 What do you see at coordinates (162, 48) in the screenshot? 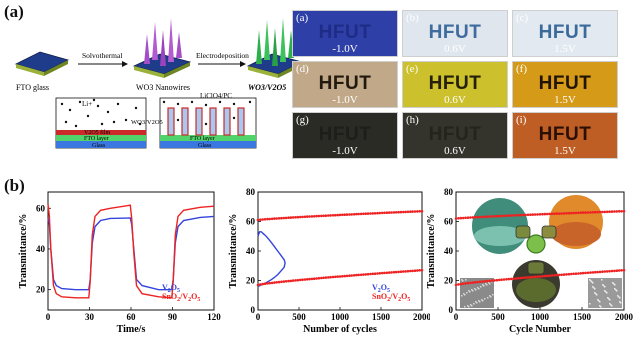
I see `wo3-nanowire-array` at bounding box center [162, 48].